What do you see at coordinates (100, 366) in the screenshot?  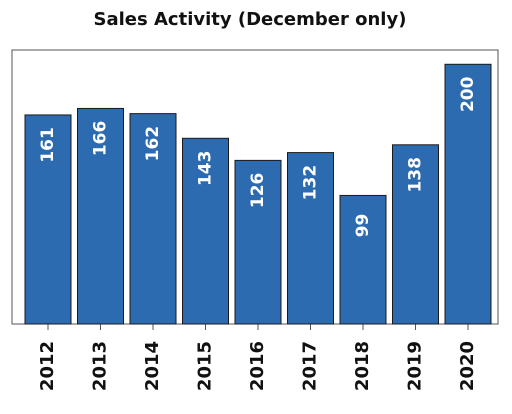 I see `x-tick-label: 2013` at bounding box center [100, 366].